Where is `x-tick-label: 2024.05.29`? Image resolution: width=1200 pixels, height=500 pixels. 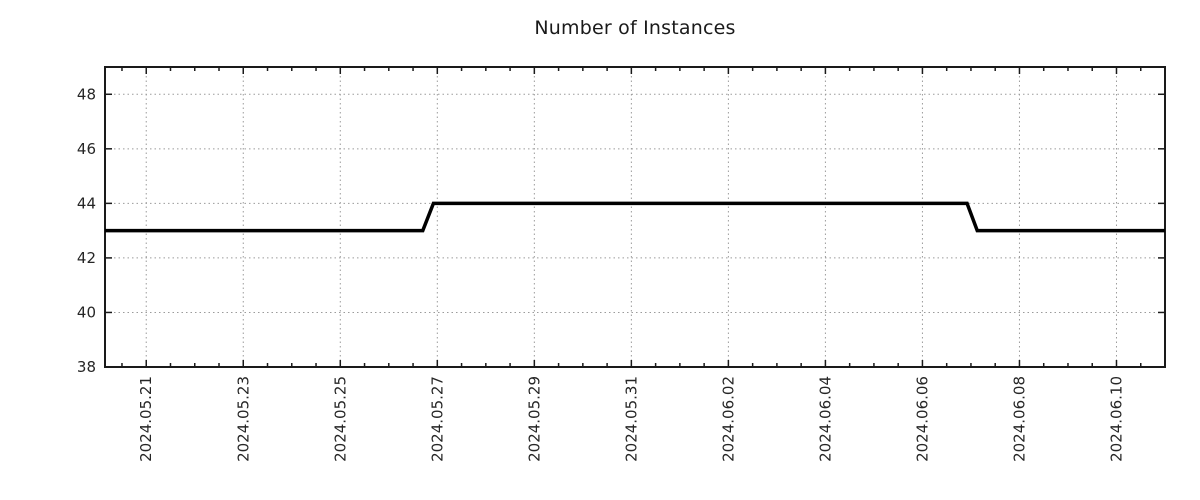
x-tick-label: 2024.05.29 is located at coordinates (534, 419).